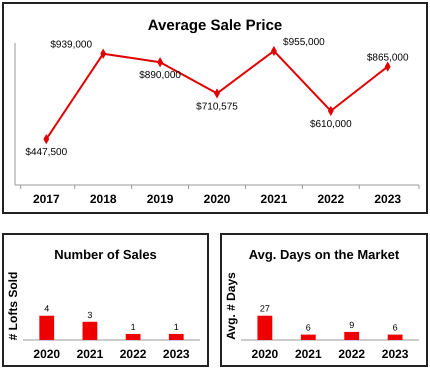 This screenshot has width=430, height=374. What do you see at coordinates (215, 25) in the screenshot?
I see `chart-title: Average Sale Price` at bounding box center [215, 25].